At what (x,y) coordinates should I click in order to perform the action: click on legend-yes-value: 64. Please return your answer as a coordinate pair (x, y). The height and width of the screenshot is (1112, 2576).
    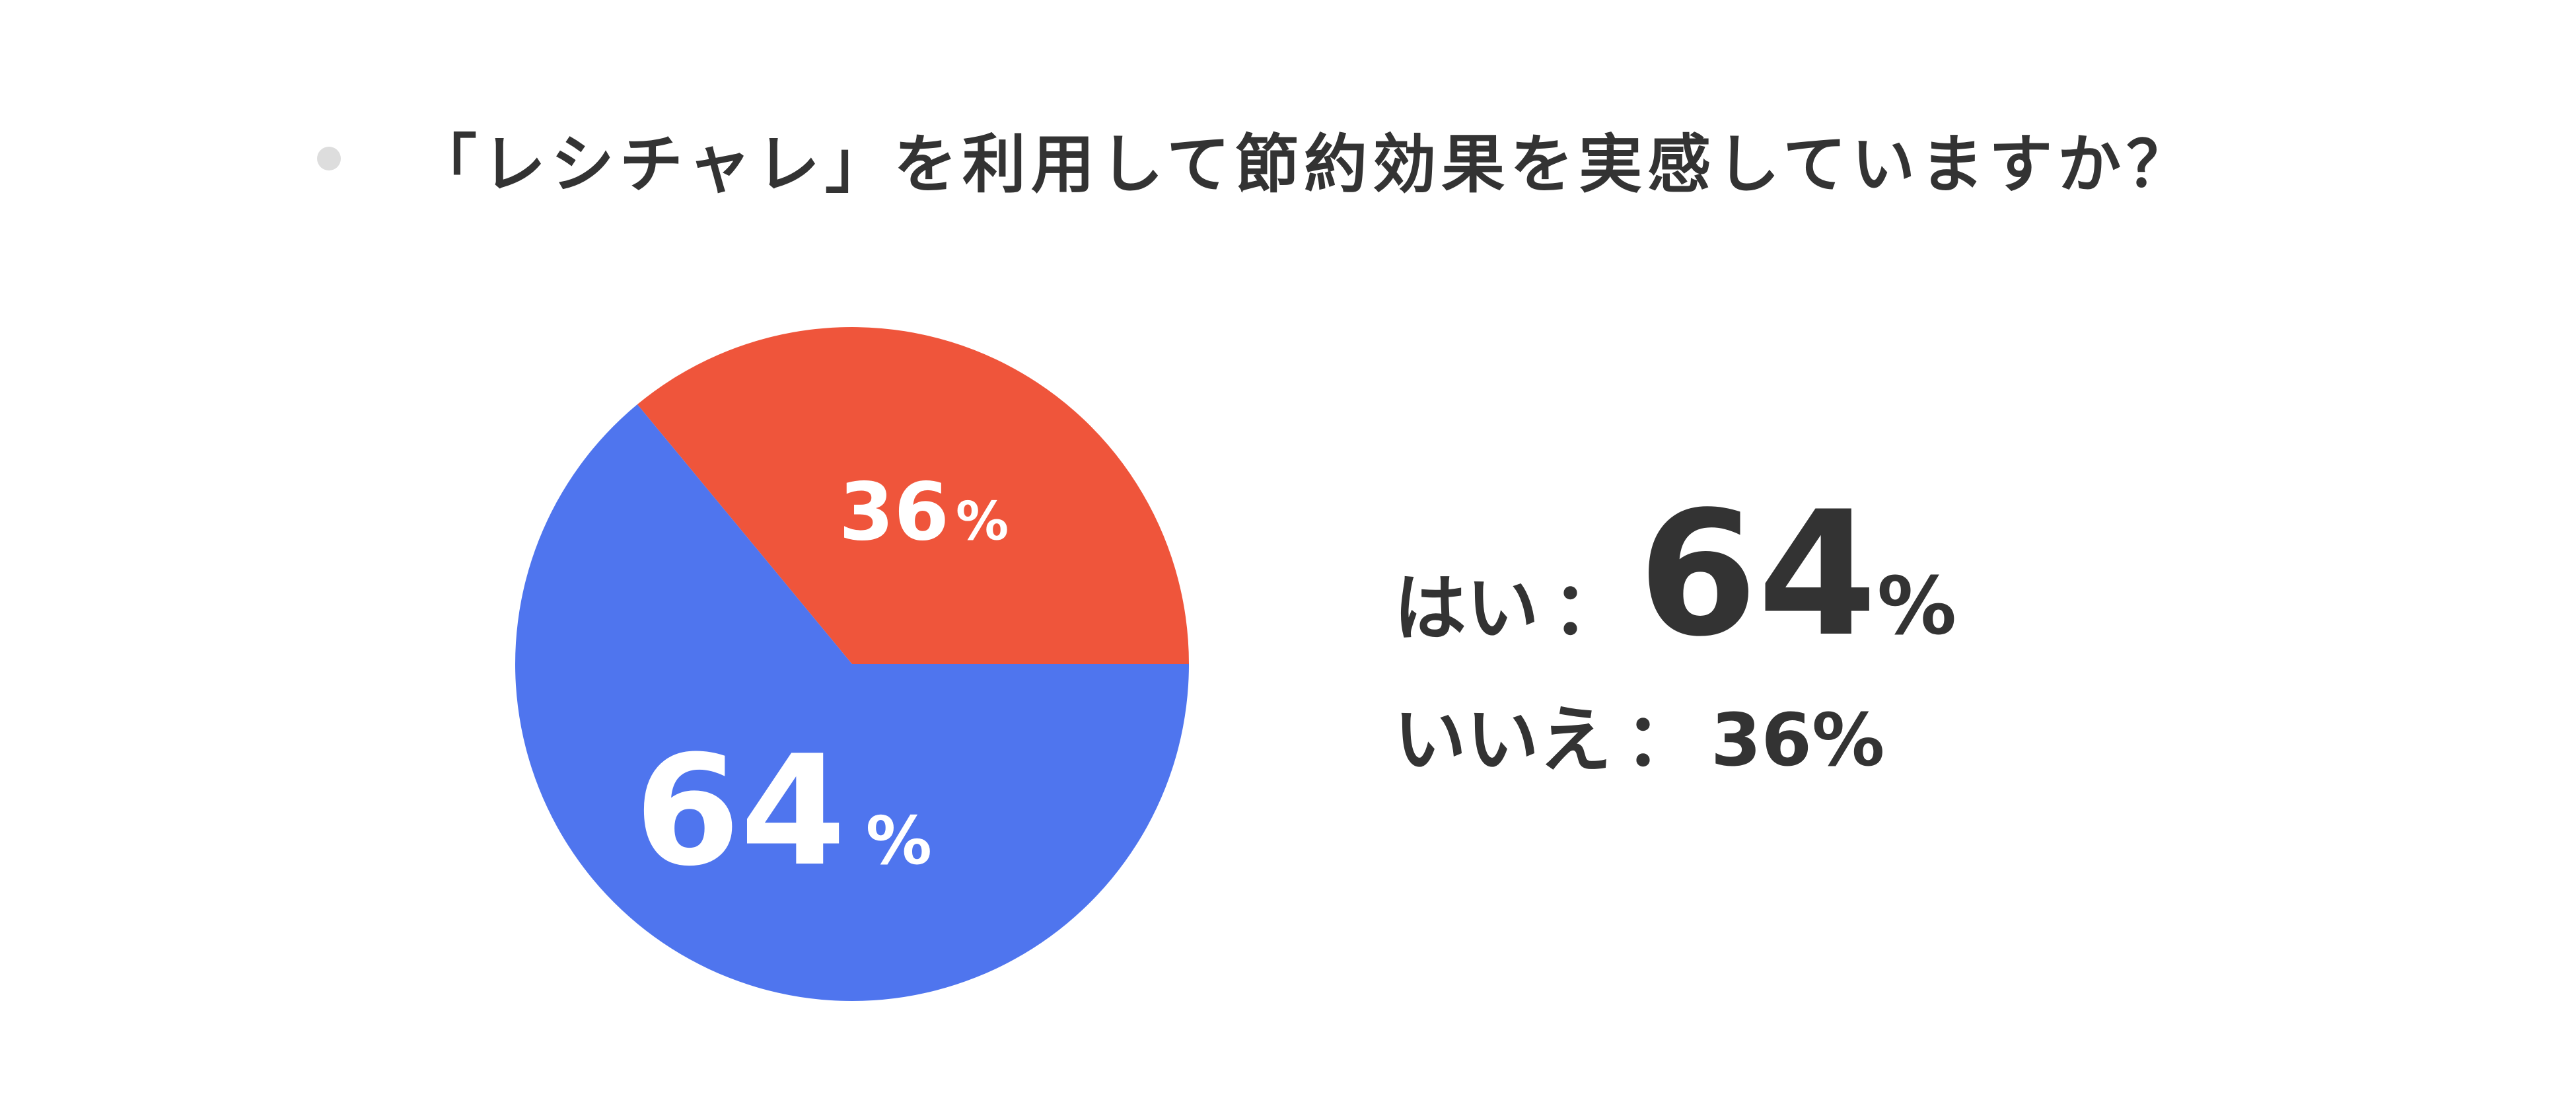
    Looking at the image, I should click on (1758, 575).